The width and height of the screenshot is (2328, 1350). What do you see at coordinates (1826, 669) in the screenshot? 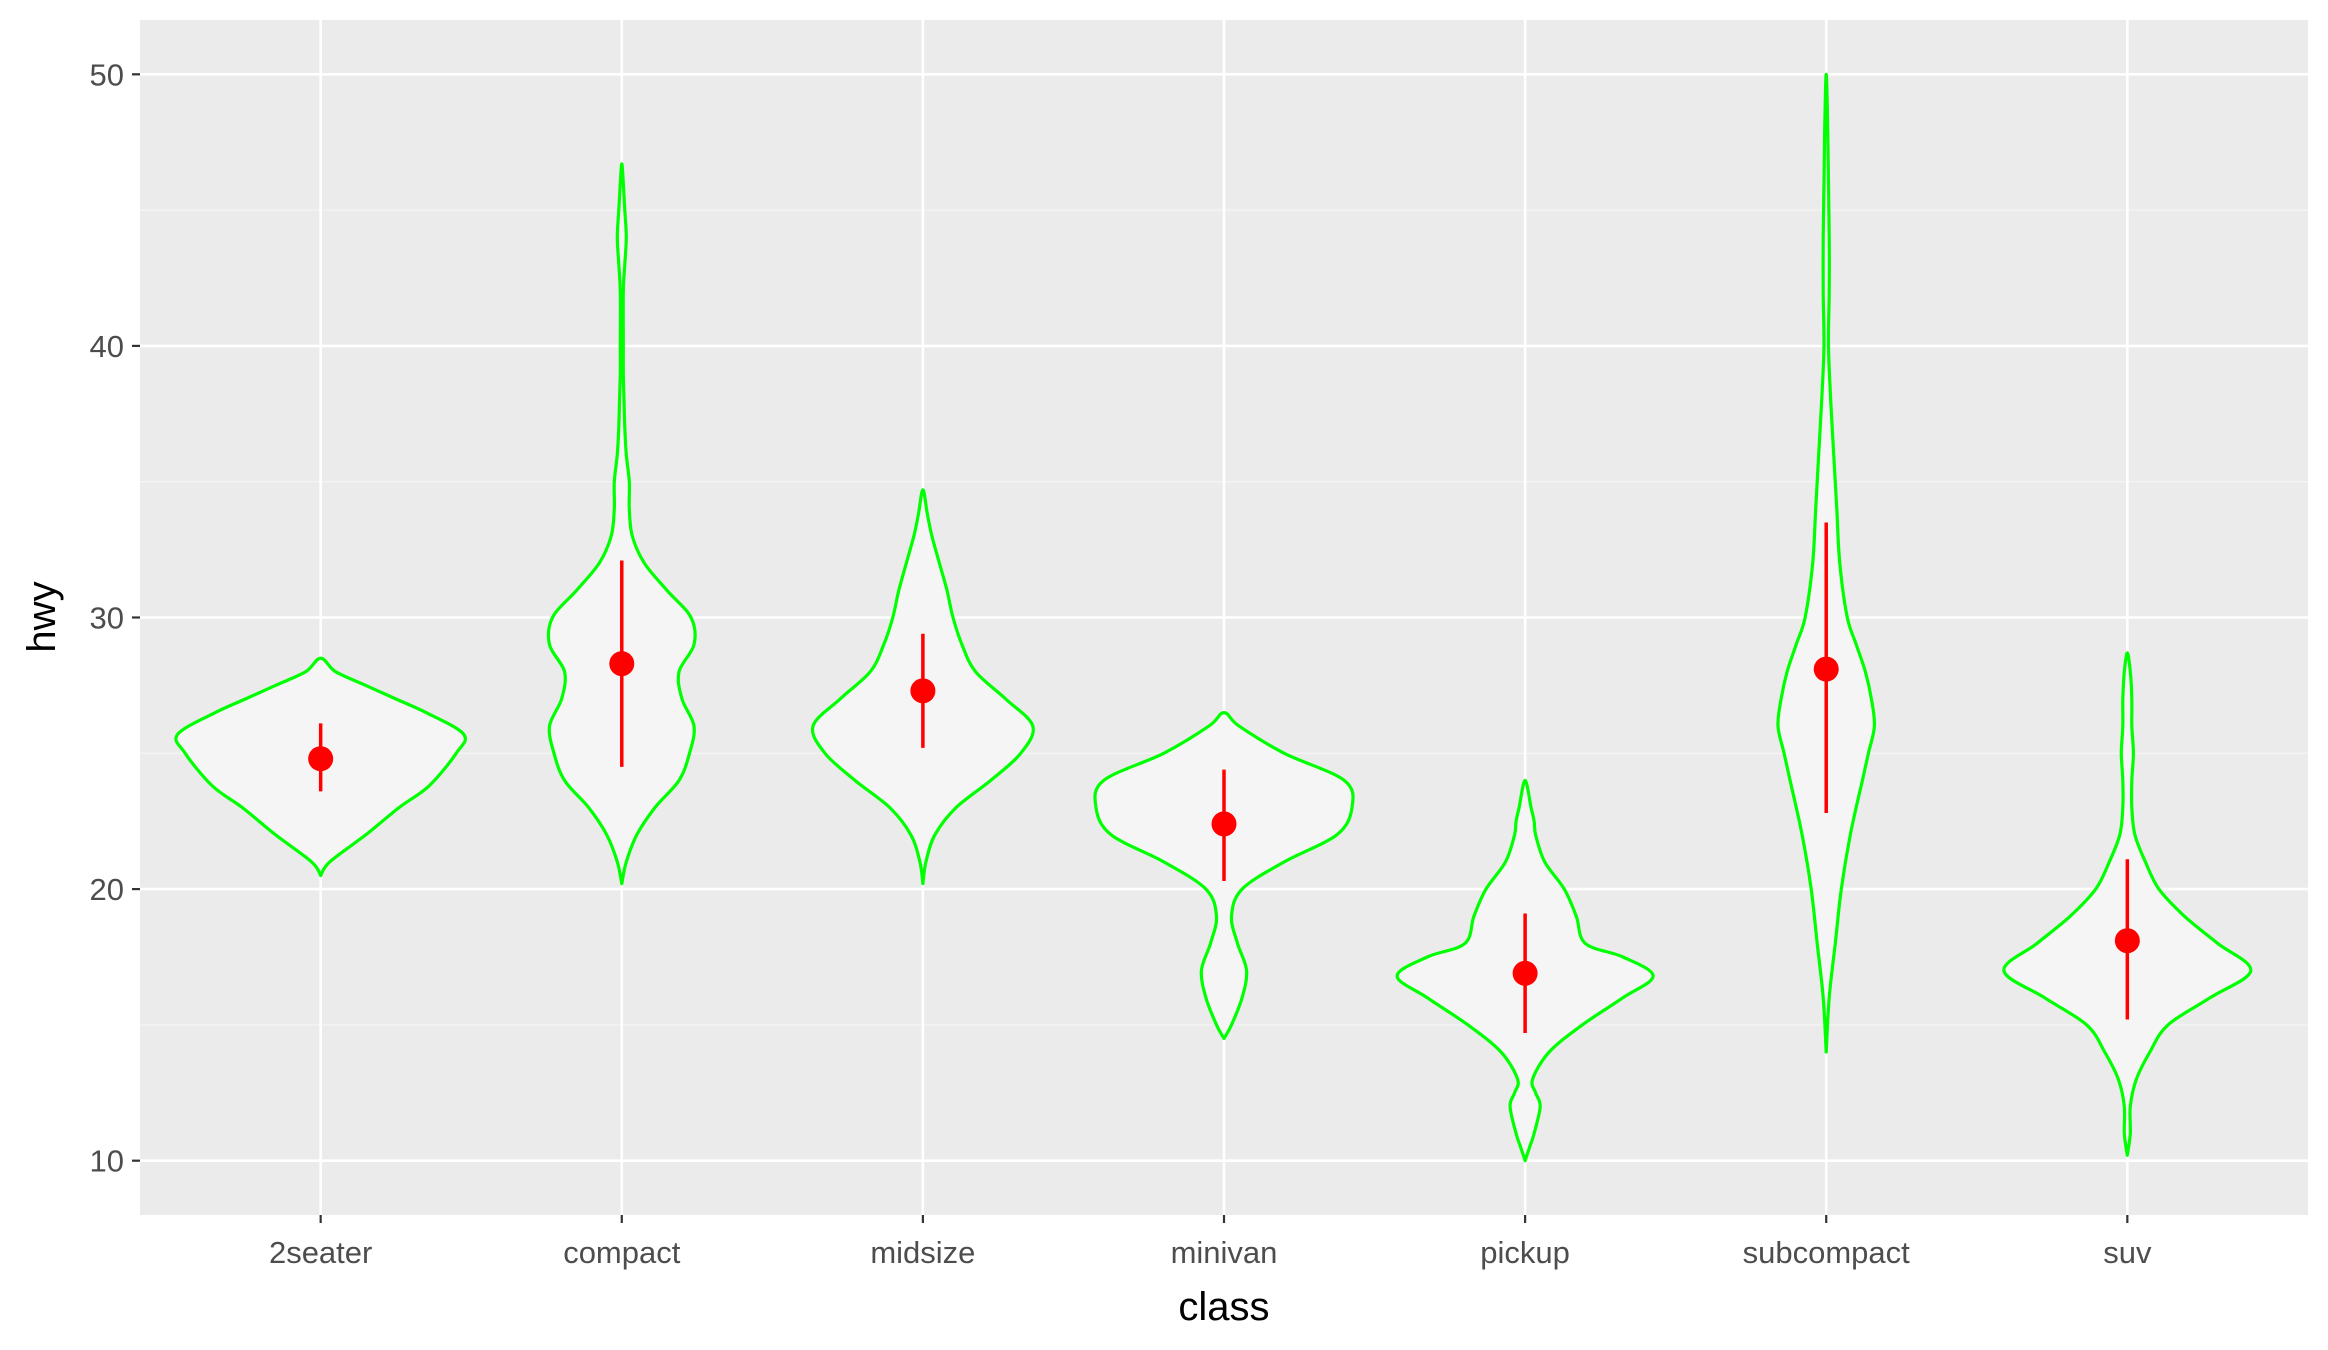
I see `mean-point-subcompact` at bounding box center [1826, 669].